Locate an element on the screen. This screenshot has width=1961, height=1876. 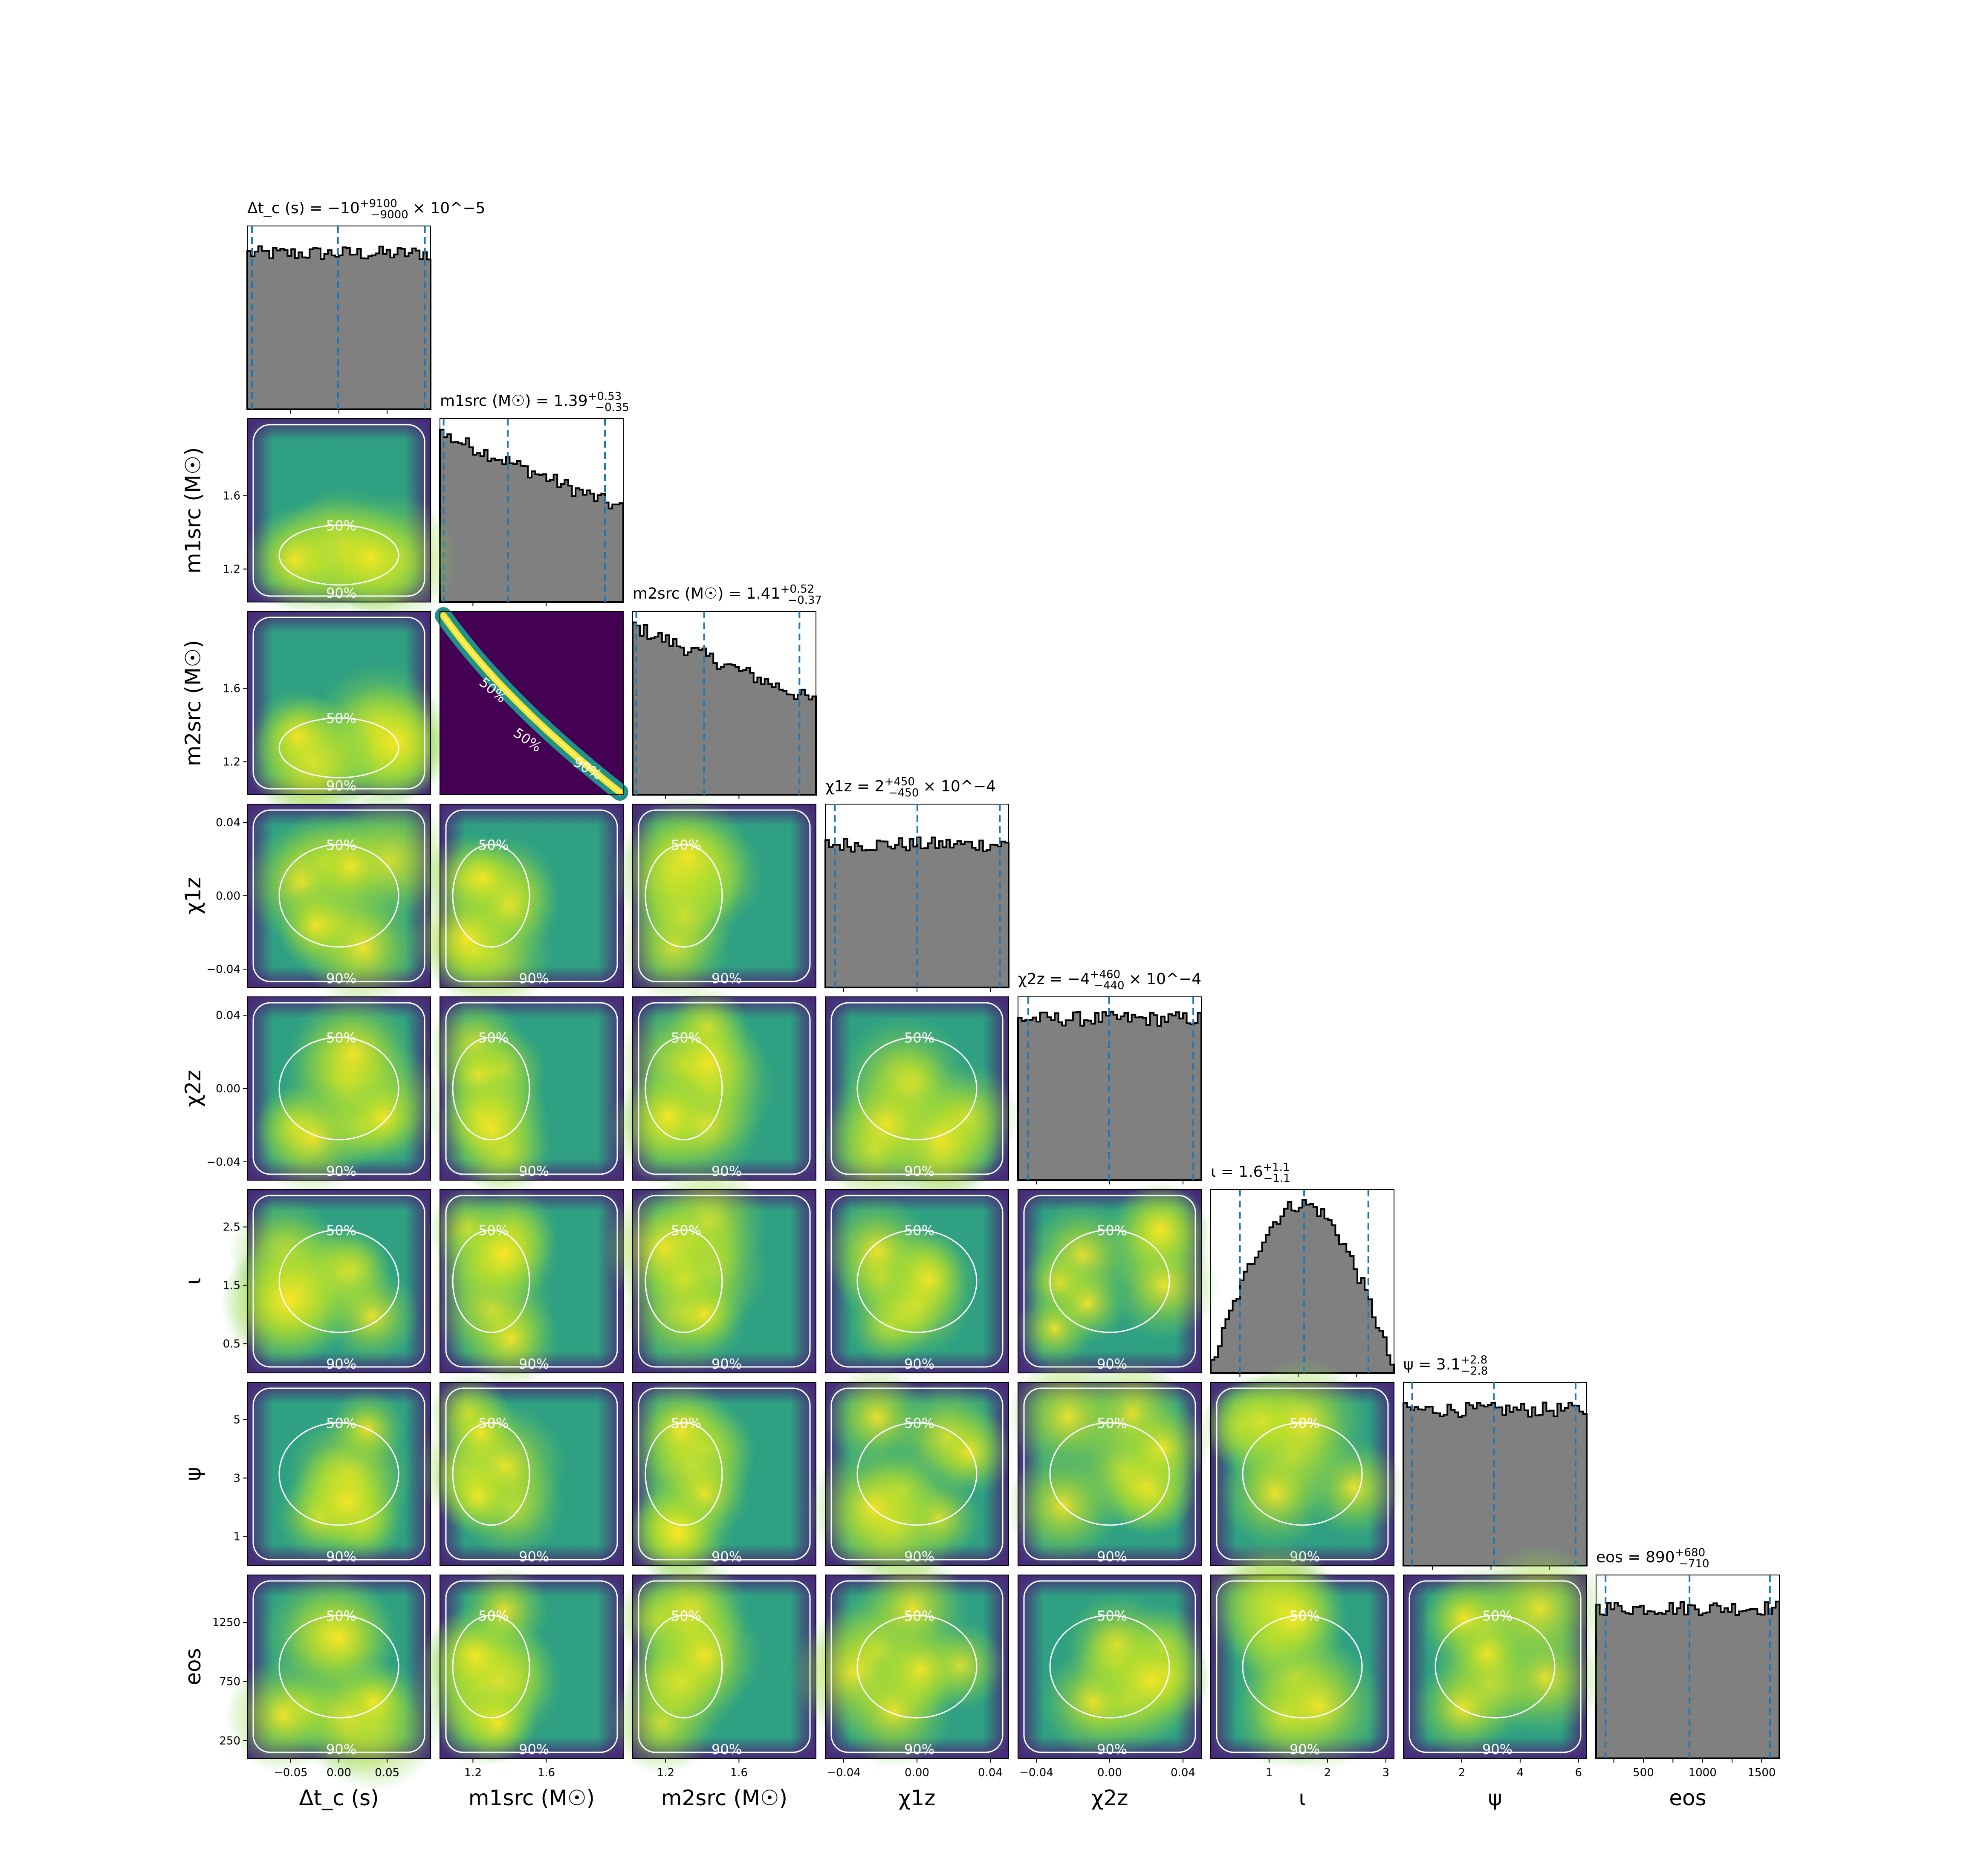
density-panel-m2-m1: 50%50%90% is located at coordinates (531, 704).